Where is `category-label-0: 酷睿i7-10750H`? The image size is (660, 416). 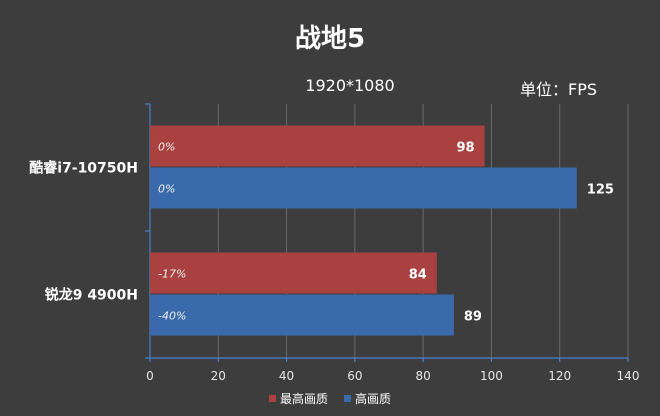
category-label-0: 酷睿i7-10750H is located at coordinates (83, 168).